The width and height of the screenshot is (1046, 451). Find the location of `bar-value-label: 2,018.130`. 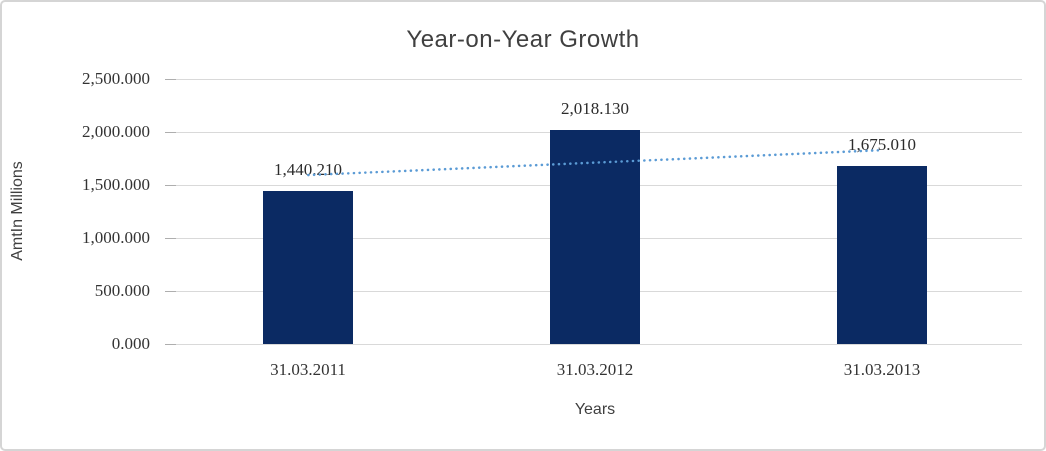

bar-value-label: 2,018.130 is located at coordinates (595, 108).